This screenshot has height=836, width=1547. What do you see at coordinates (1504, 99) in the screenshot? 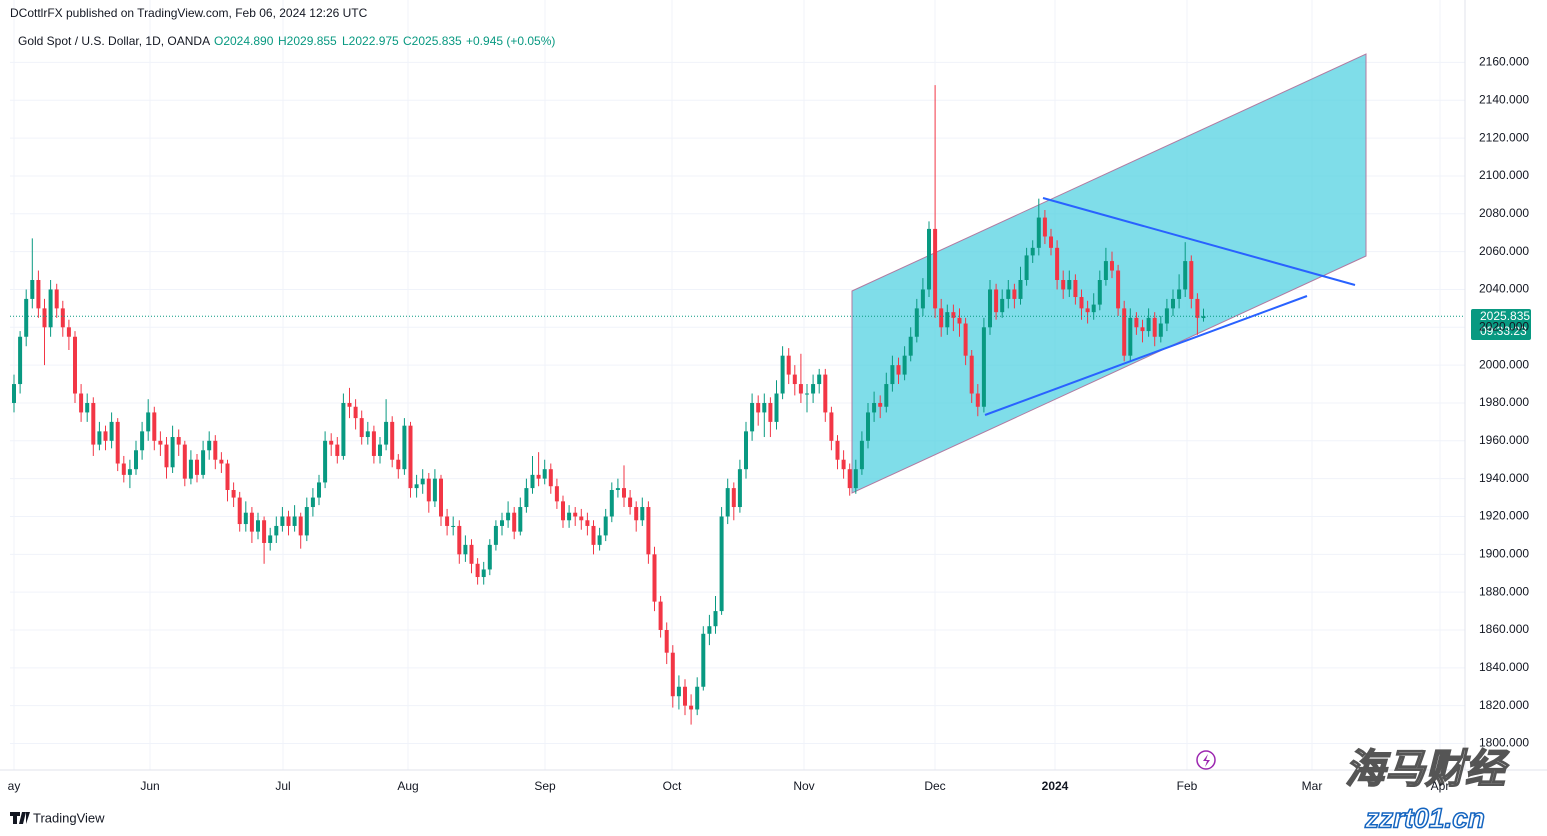
I see `y-tick-label: 2140.000` at bounding box center [1504, 99].